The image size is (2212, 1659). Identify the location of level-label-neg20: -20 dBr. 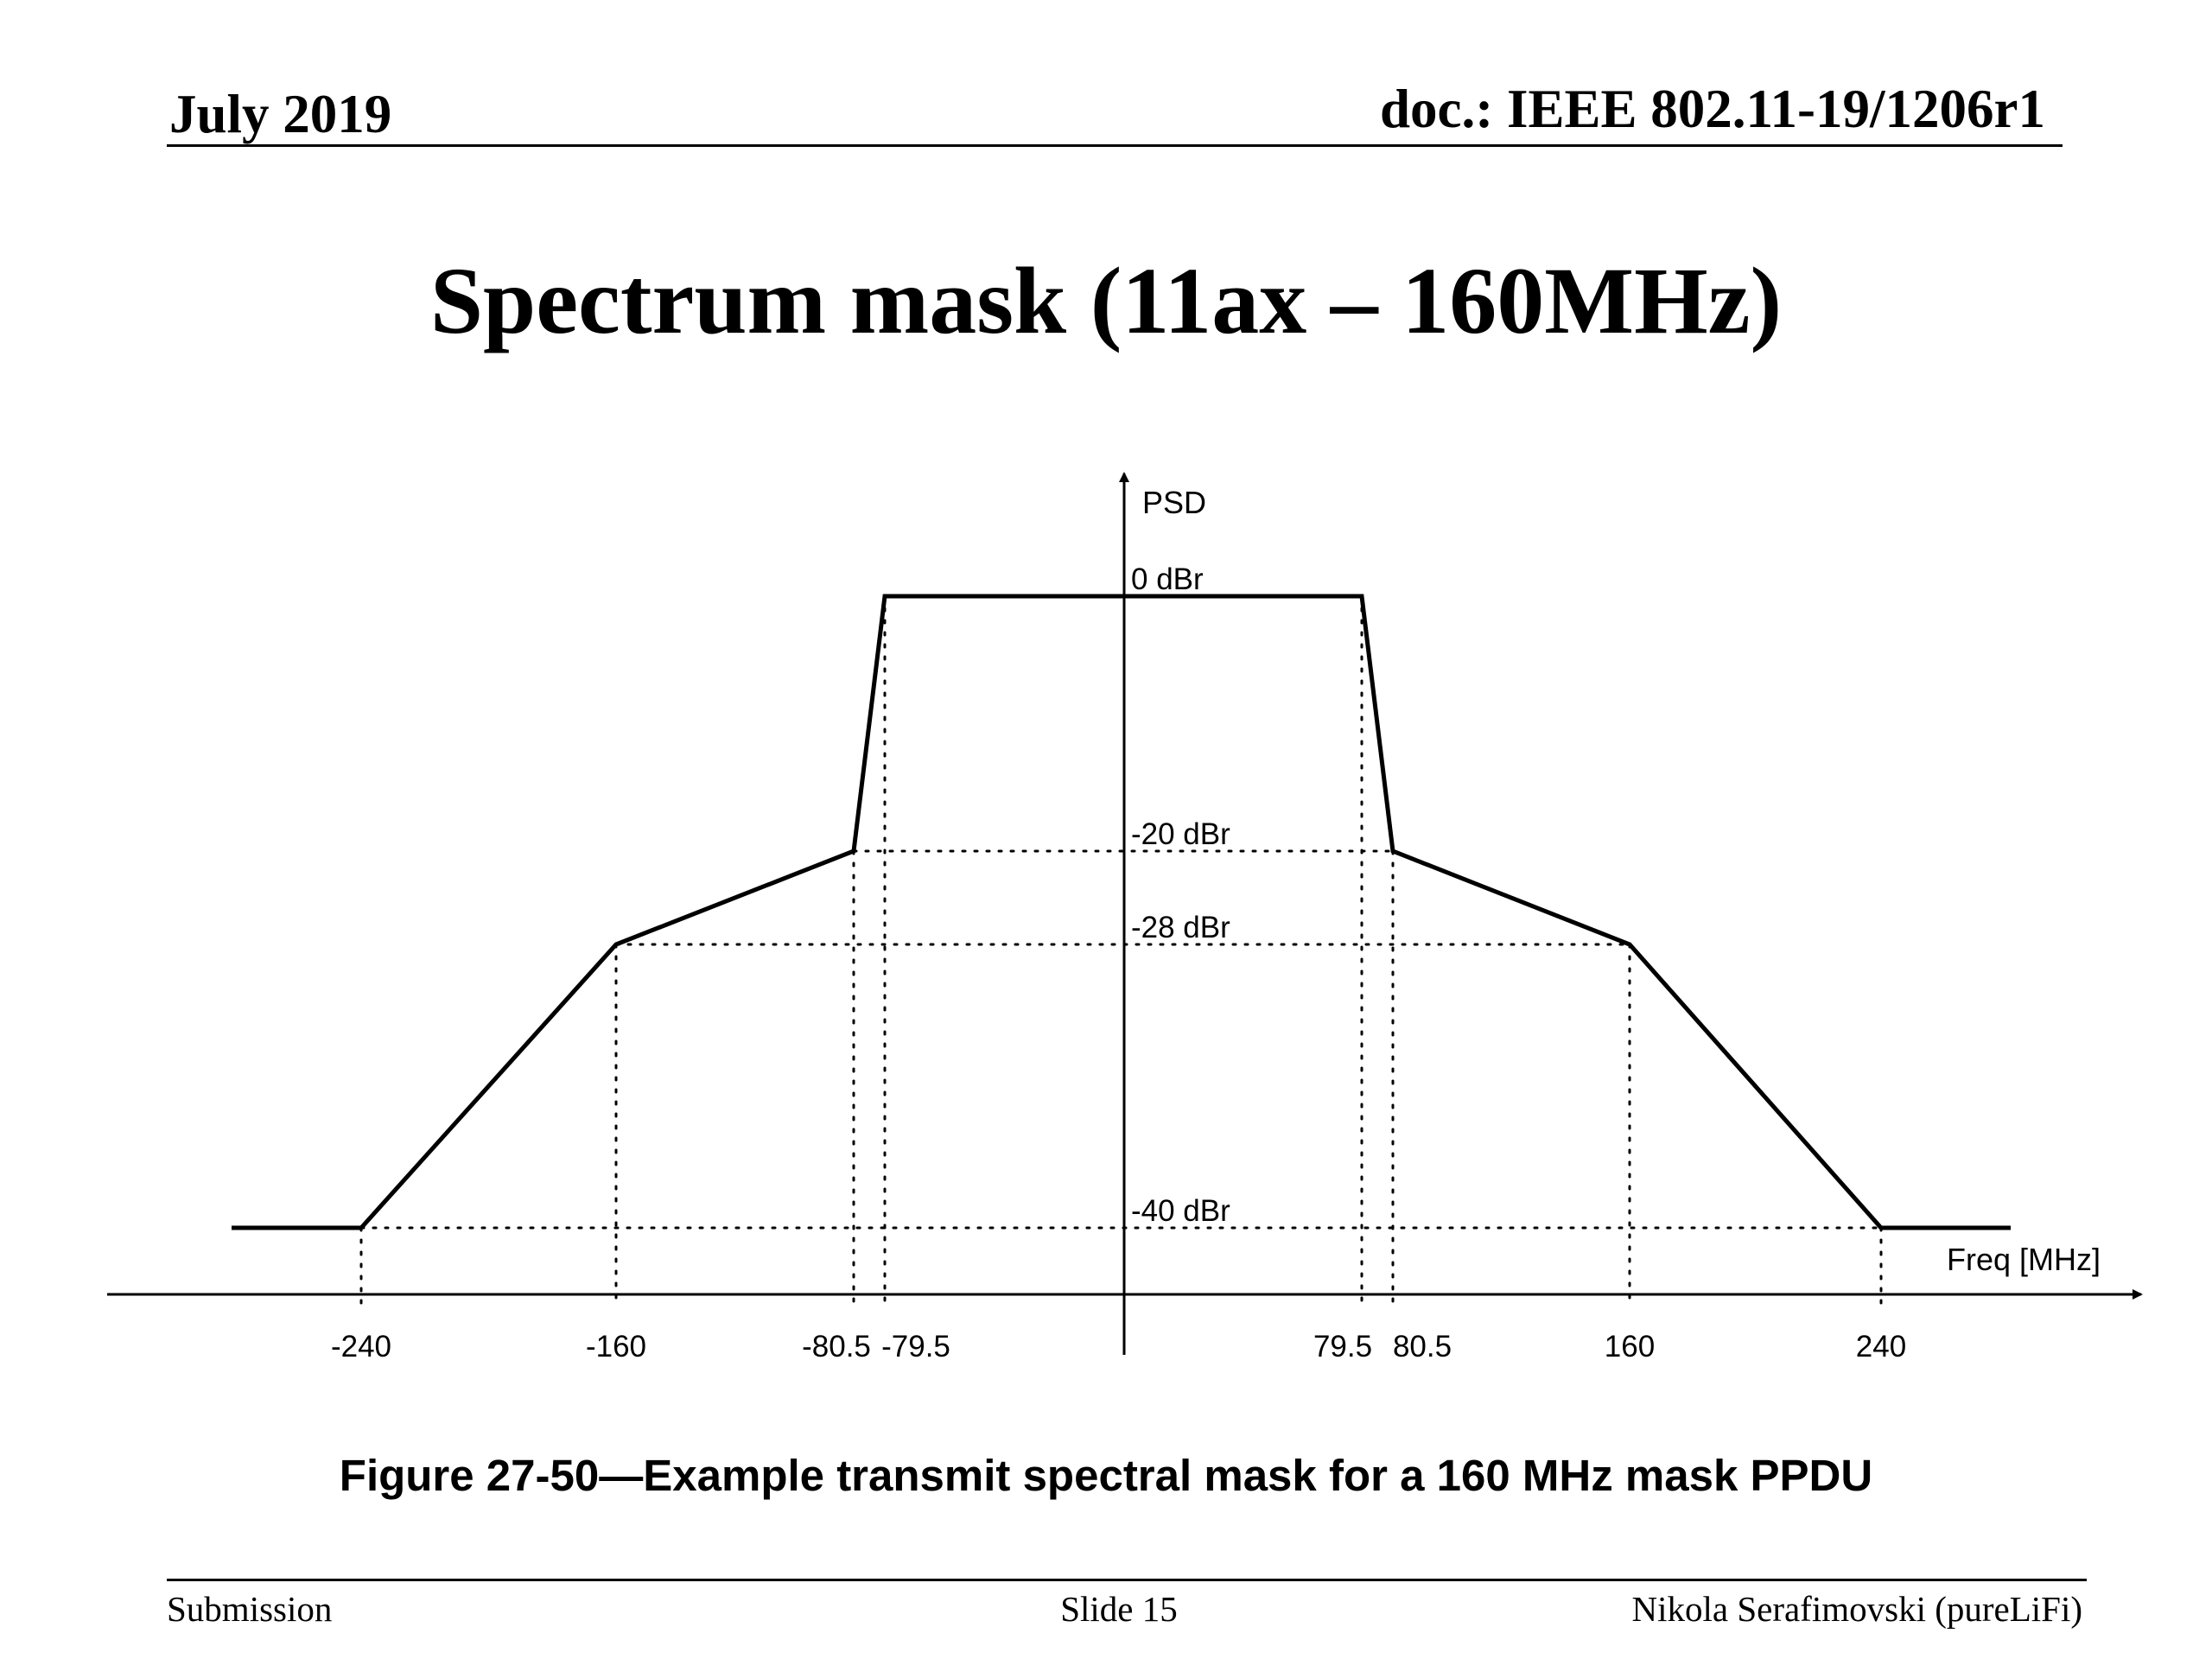
(1180, 834).